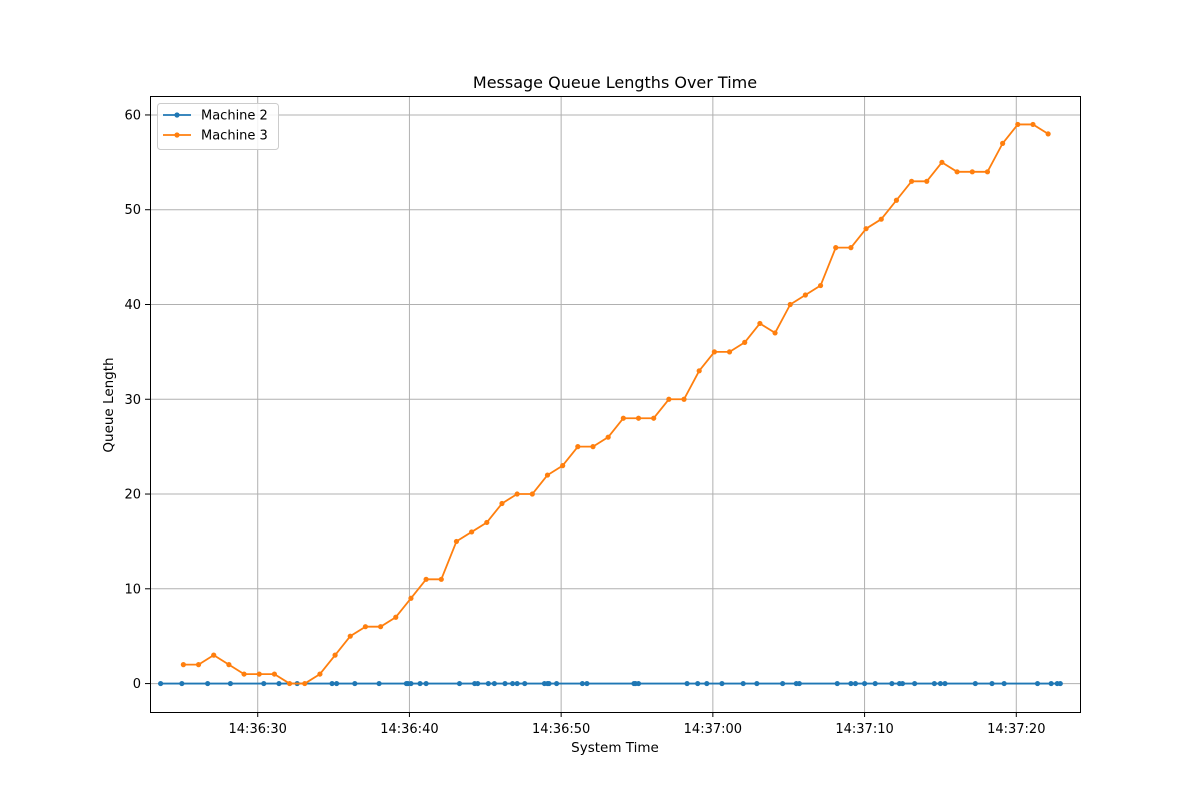  What do you see at coordinates (234, 116) in the screenshot?
I see `legend-label: Machine 2` at bounding box center [234, 116].